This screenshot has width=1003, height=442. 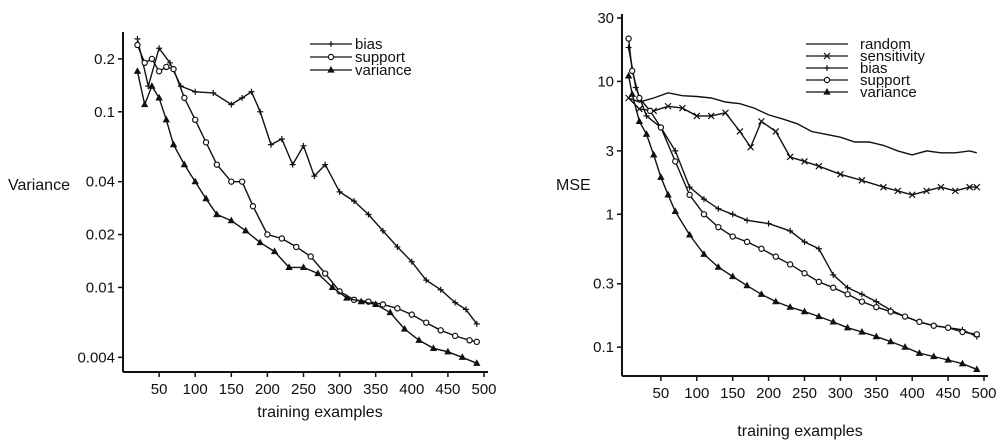 I want to click on x-tick-label: 300, so click(x=339, y=389).